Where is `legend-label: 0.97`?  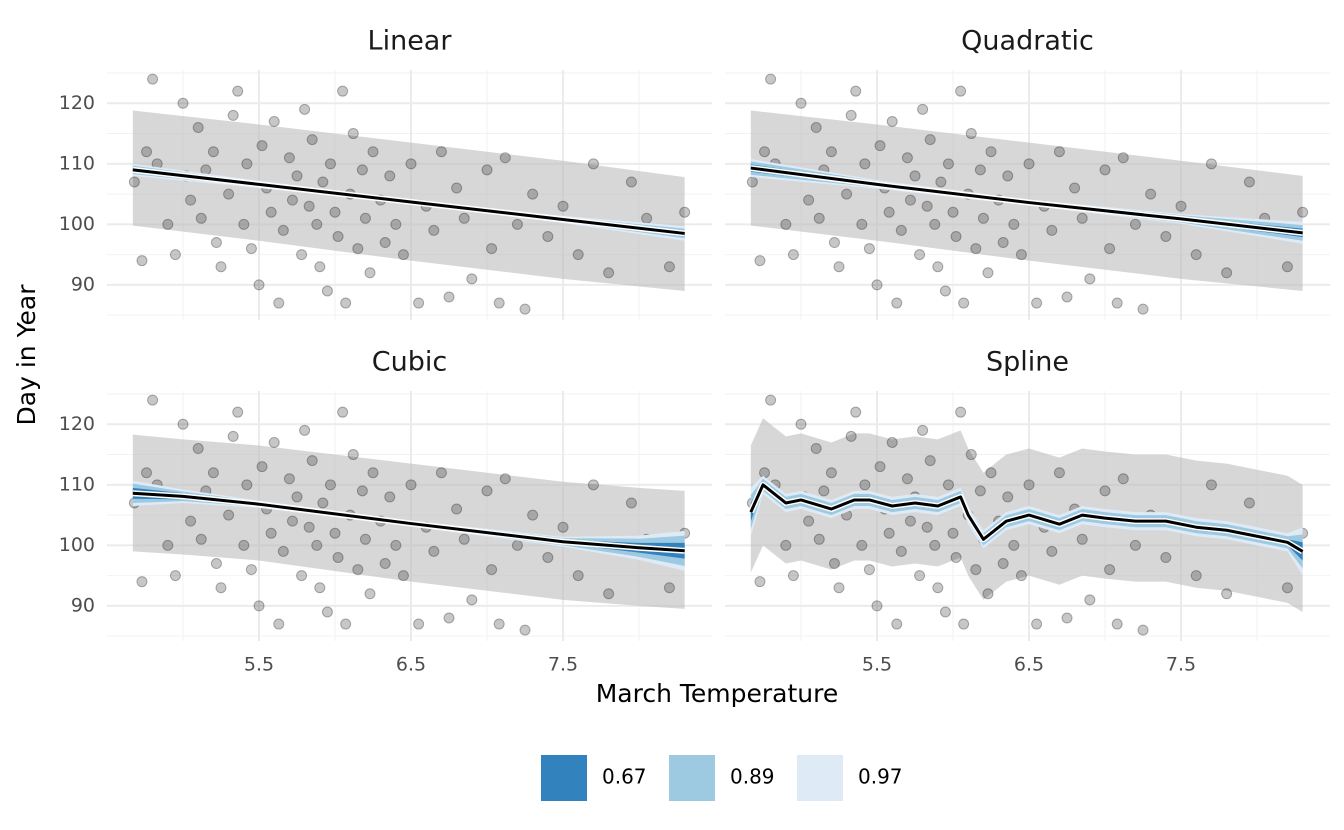
legend-label: 0.97 is located at coordinates (880, 777).